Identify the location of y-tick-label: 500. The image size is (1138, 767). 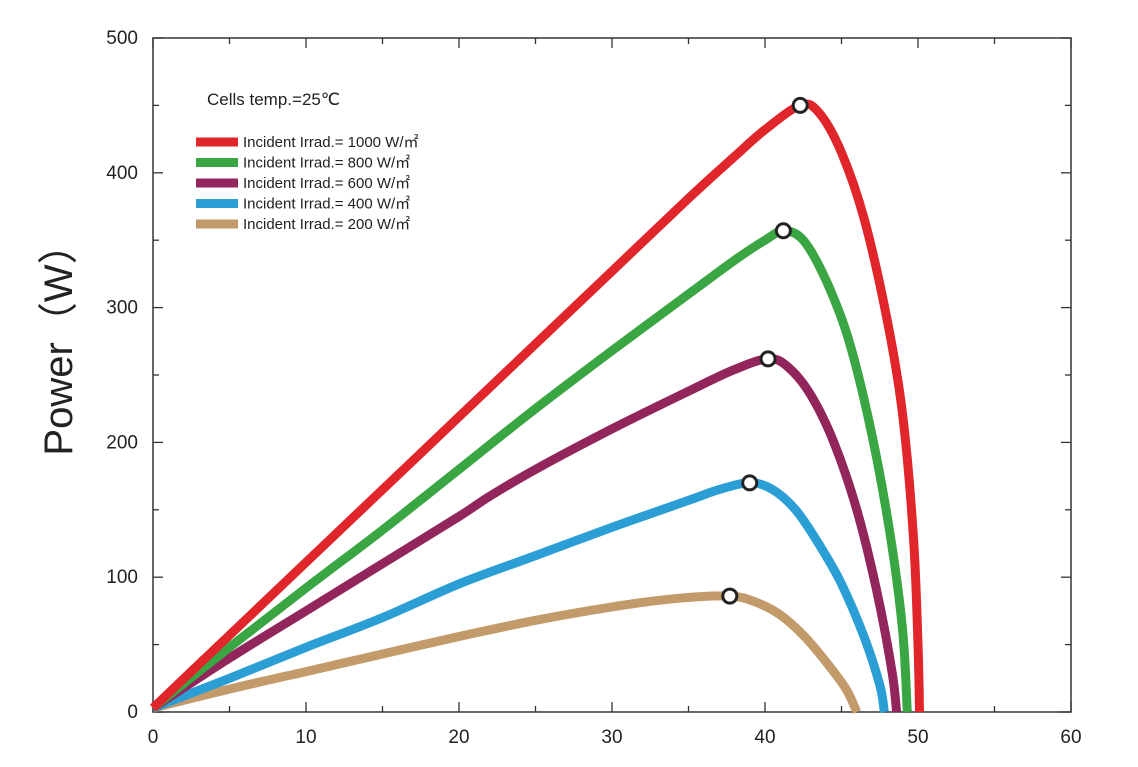
(122, 38).